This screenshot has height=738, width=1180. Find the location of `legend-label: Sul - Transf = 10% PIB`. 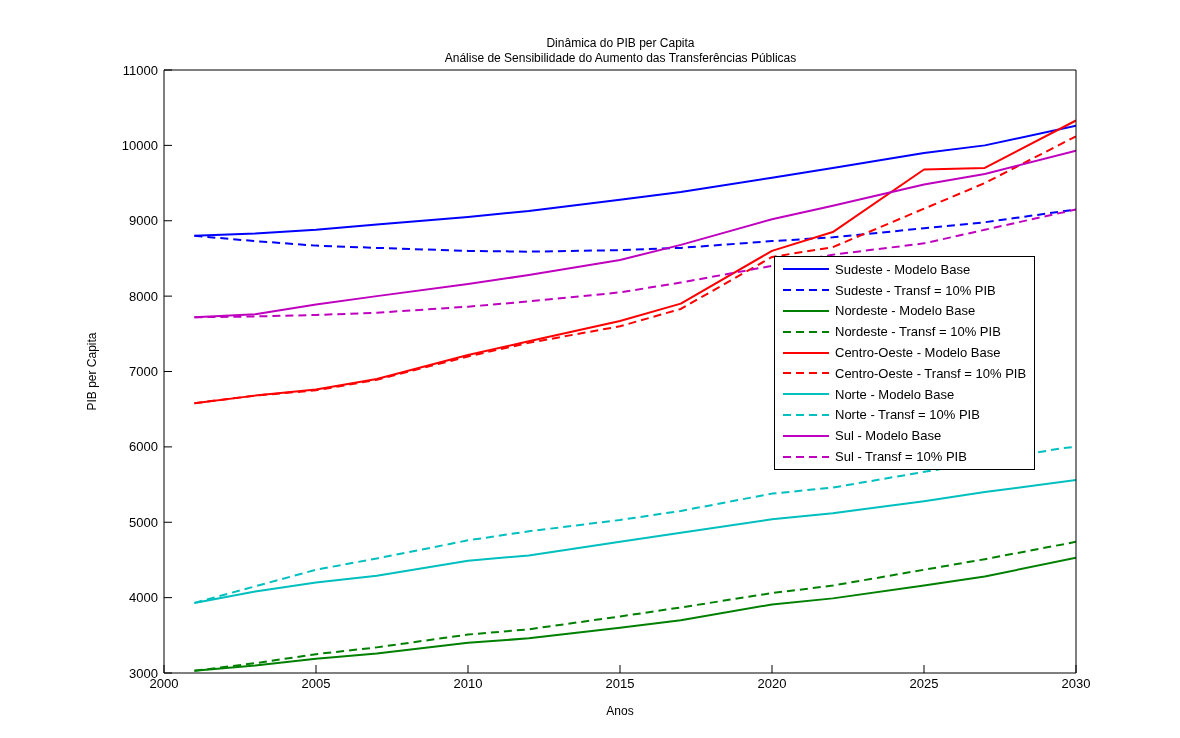

legend-label: Sul - Transf = 10% PIB is located at coordinates (901, 457).